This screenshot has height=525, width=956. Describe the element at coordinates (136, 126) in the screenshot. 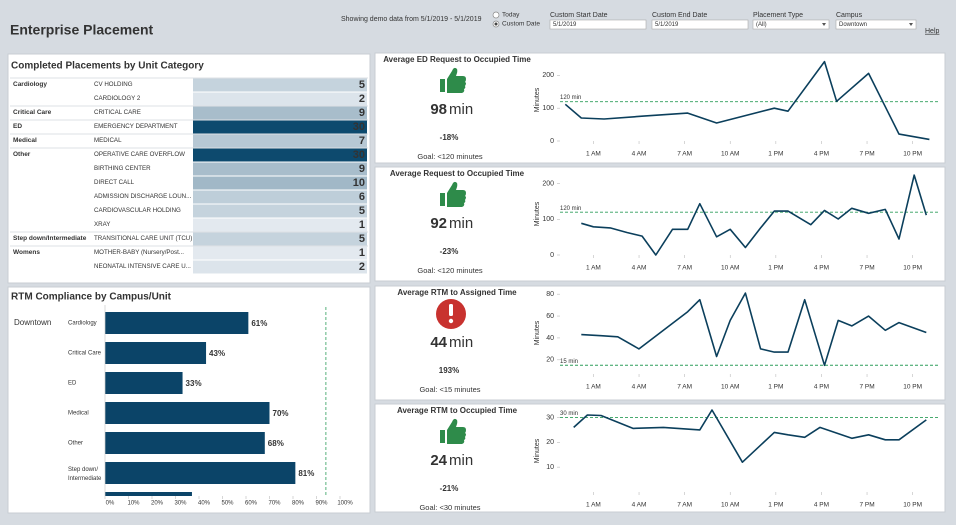

I see `unit-label: EMERGENCY DEPARTMENT` at that location.